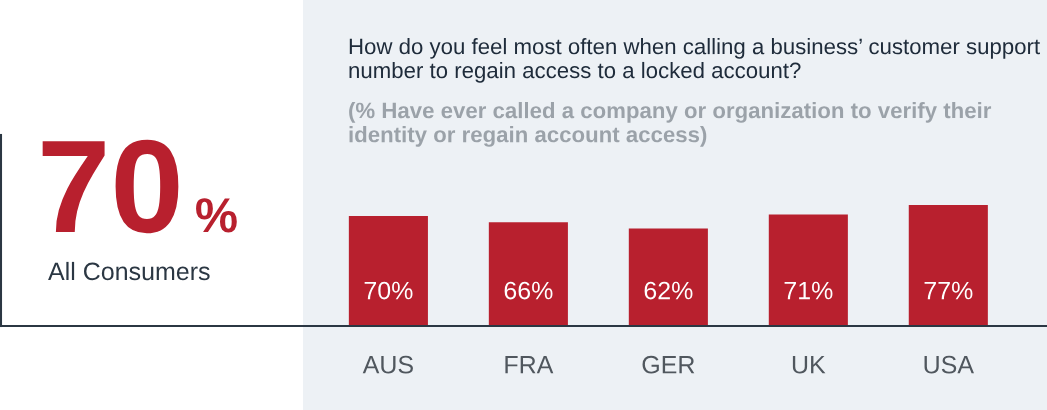 This screenshot has width=1047, height=410. Describe the element at coordinates (808, 290) in the screenshot. I see `data-label: 71%` at that location.